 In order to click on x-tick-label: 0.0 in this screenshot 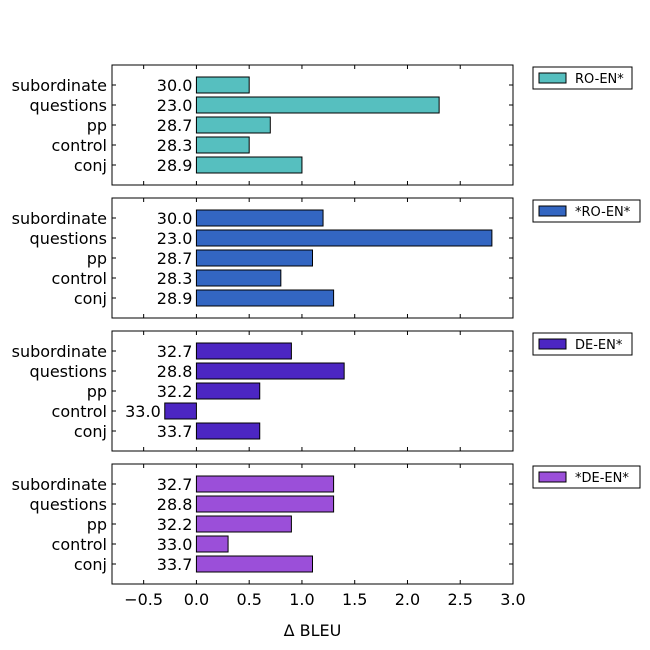, I will do `click(196, 599)`.